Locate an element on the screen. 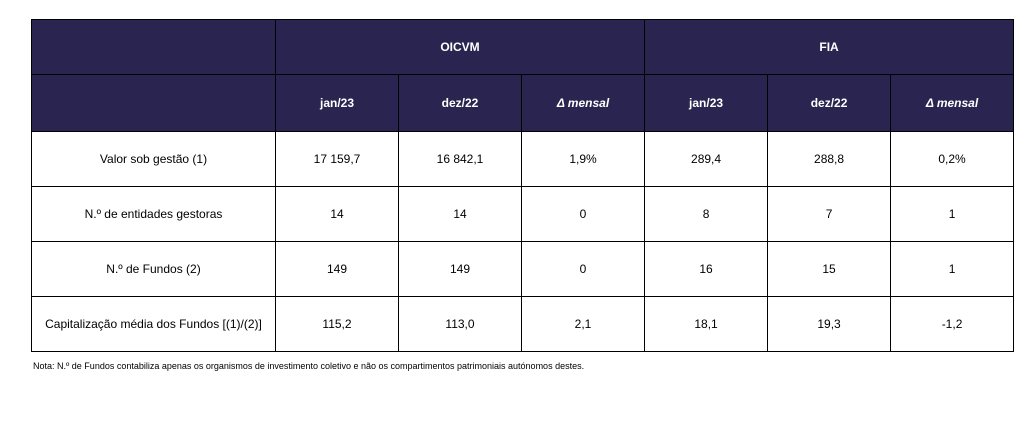 The width and height of the screenshot is (1024, 436). col-header-oicvm-delta: Δ mensal is located at coordinates (583, 103).